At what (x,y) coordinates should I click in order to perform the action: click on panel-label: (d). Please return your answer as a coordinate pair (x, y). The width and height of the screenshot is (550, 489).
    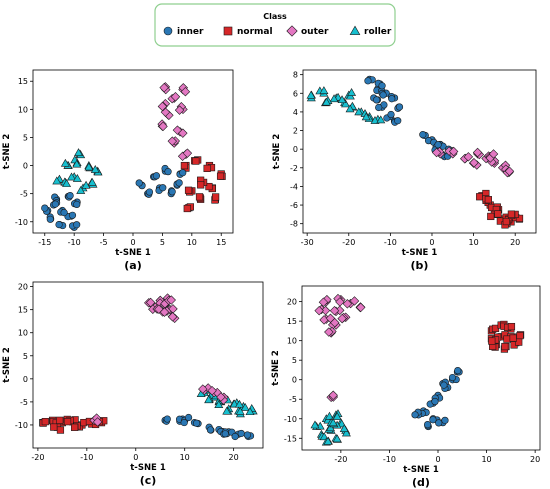
    Looking at the image, I should click on (421, 482).